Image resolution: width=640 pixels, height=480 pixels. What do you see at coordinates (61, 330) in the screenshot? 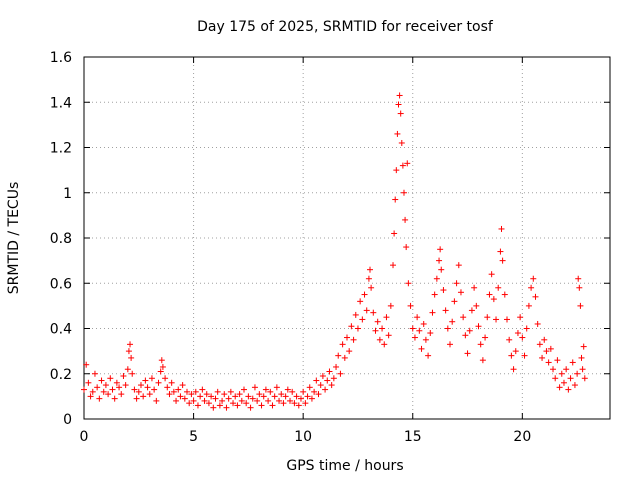
I see `y-tick-label: 0.4` at bounding box center [61, 330].